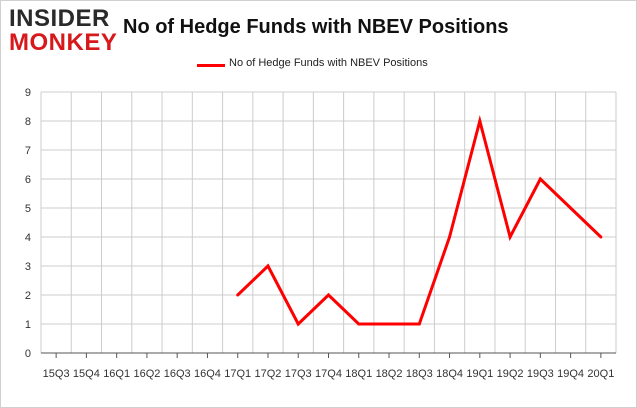  What do you see at coordinates (540, 374) in the screenshot?
I see `x-tick-label: 19Q3` at bounding box center [540, 374].